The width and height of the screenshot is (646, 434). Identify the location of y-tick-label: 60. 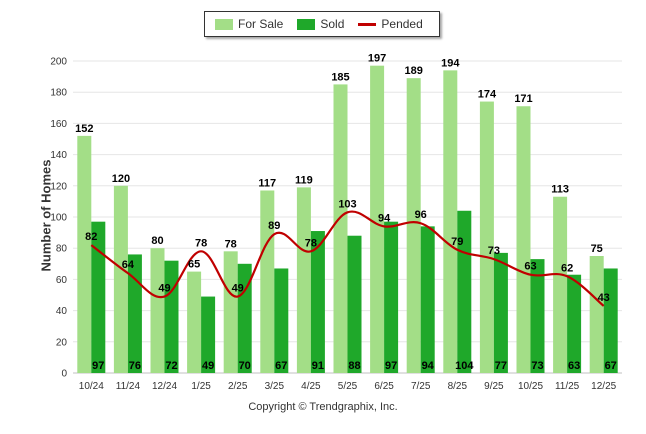
(62, 280).